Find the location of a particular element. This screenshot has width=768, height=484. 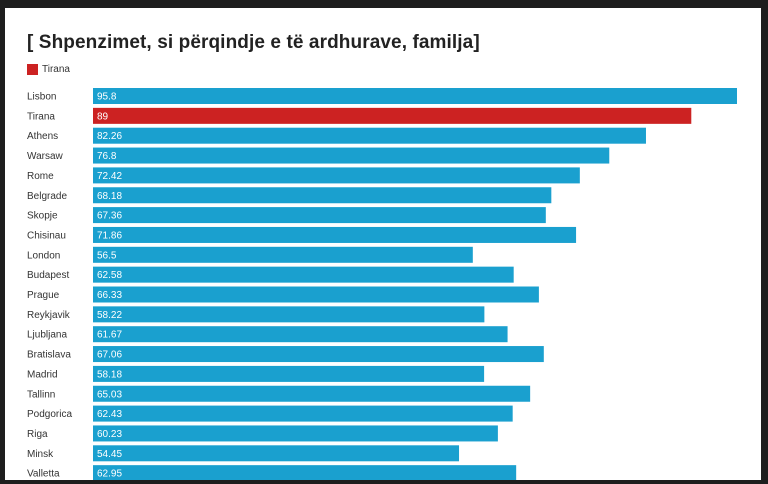

bar-tirana is located at coordinates (392, 115).